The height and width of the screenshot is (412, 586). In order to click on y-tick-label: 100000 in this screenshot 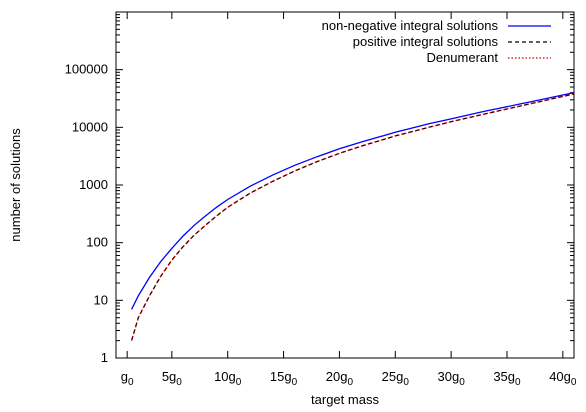, I will do `click(86, 69)`.